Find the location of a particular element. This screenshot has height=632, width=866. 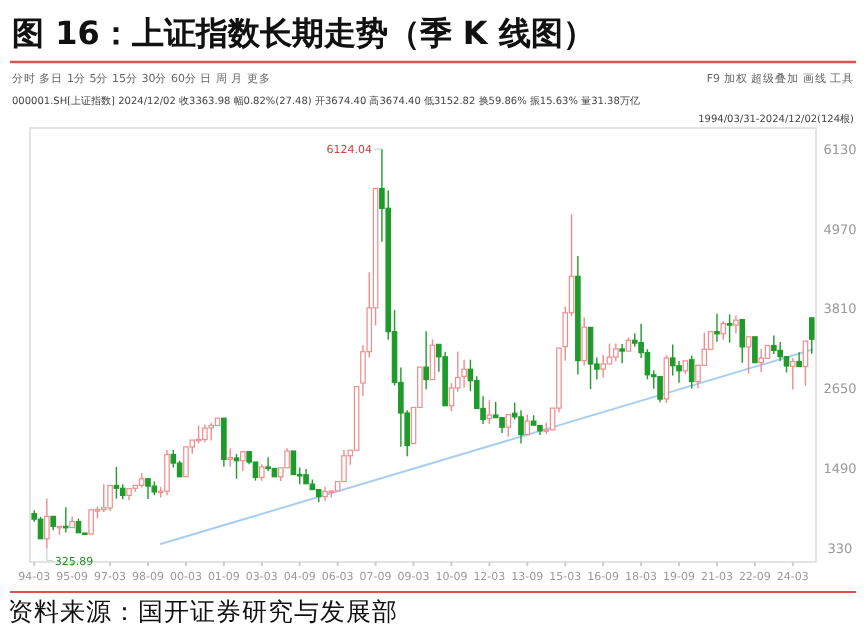

chart-title: 图 16：上证指数长期走势（季 K 线图） is located at coordinates (303, 33).